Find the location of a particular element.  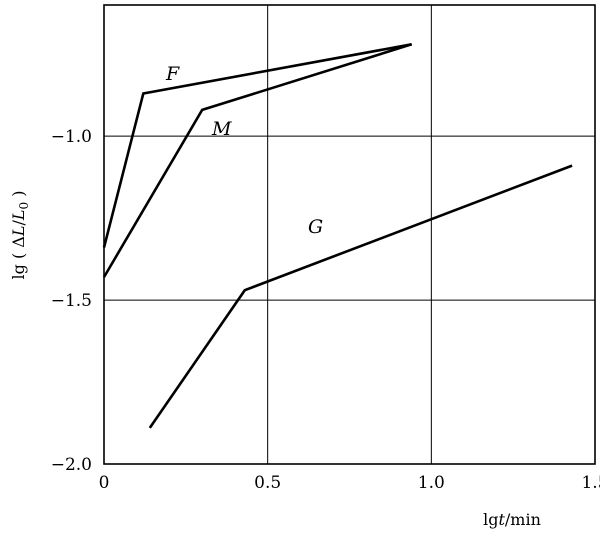

x-tick-label: 1.0 is located at coordinates (431, 483).